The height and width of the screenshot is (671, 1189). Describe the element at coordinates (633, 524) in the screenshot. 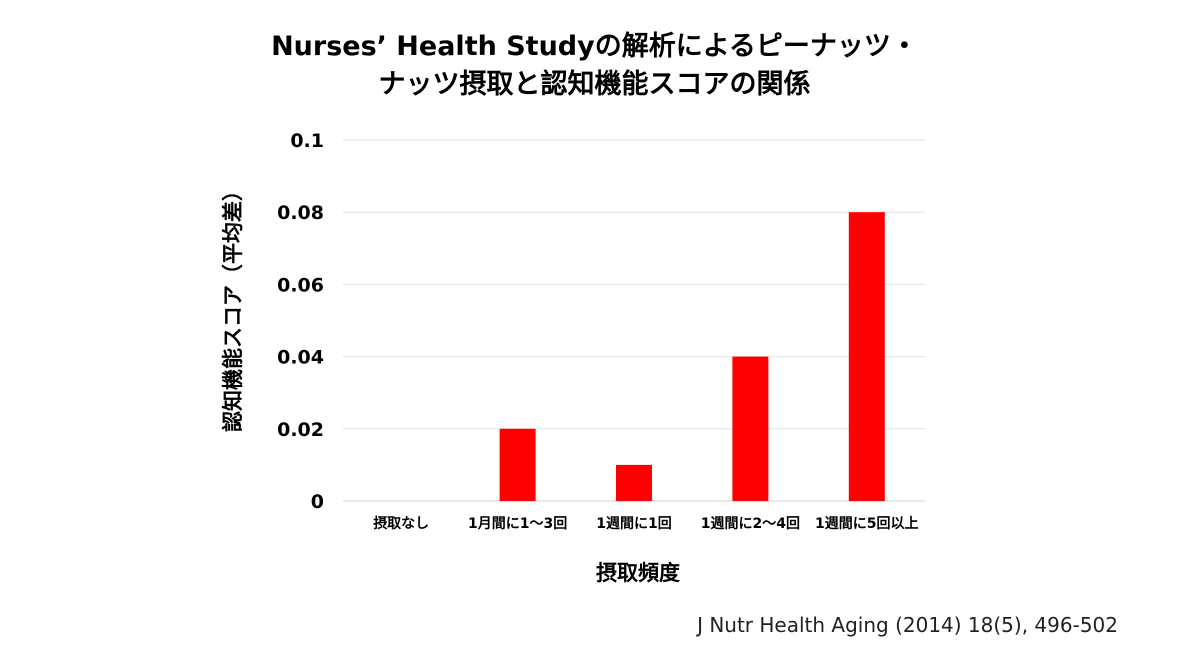

I see `x-tick-label: 1週間に1回` at that location.